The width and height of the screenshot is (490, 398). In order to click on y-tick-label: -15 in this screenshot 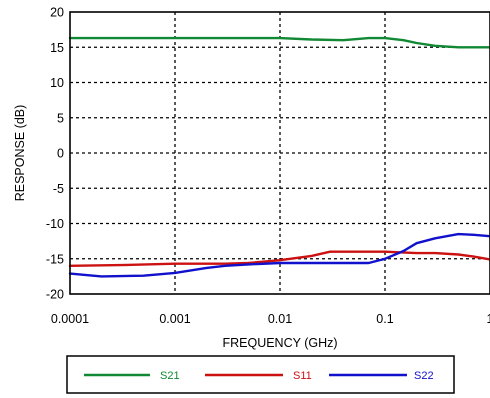, I will do `click(55, 259)`.